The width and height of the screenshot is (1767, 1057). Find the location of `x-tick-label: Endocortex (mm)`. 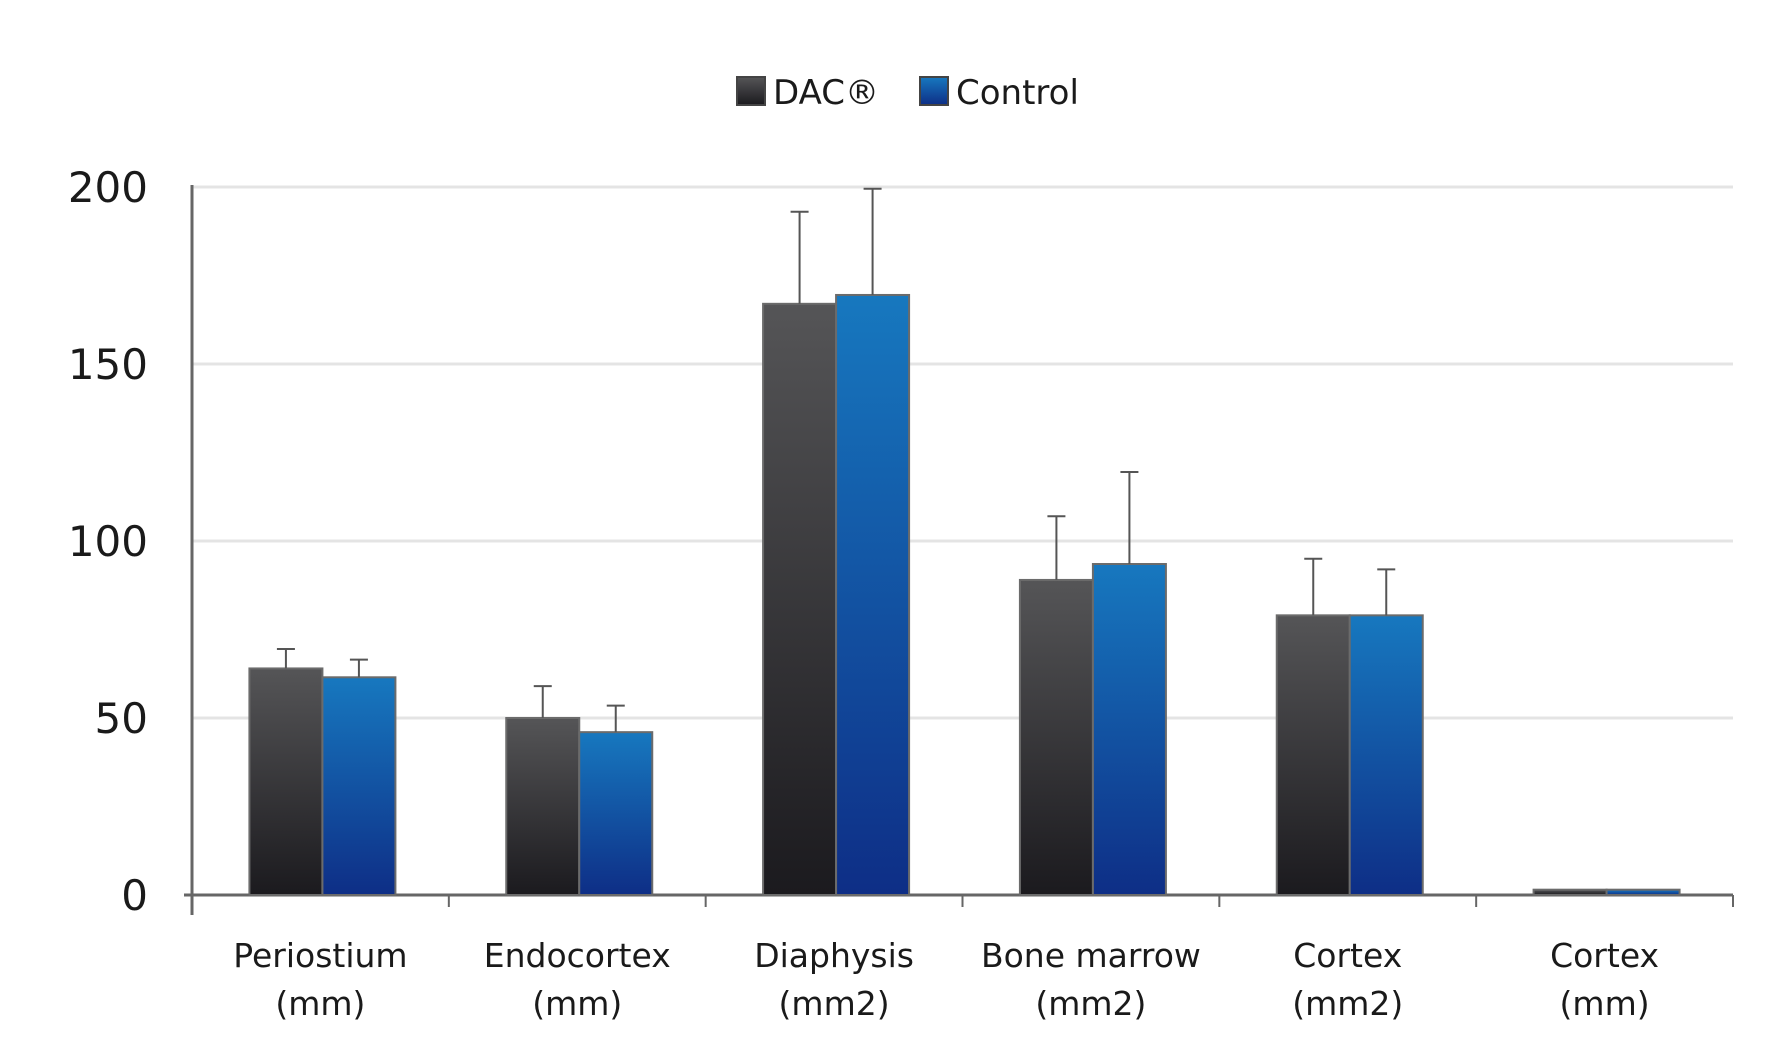

x-tick-label: Endocortex (mm) is located at coordinates (577, 979).